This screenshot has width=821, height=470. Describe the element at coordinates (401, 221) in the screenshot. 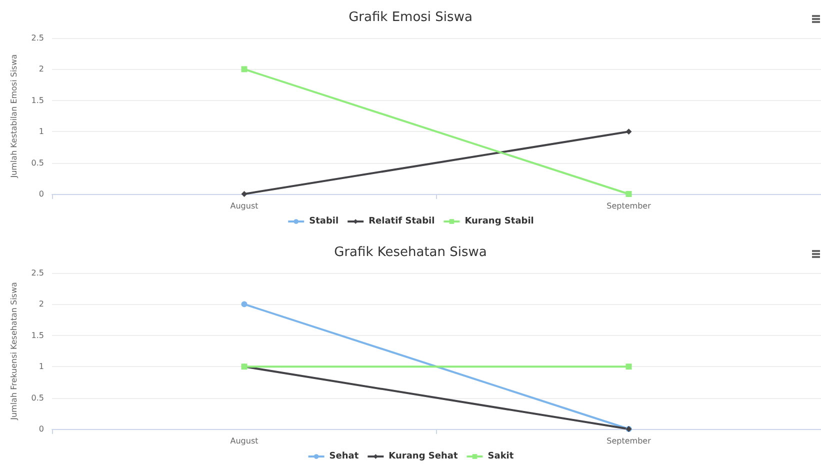

I see `legend-label: Relatif Stabil` at that location.